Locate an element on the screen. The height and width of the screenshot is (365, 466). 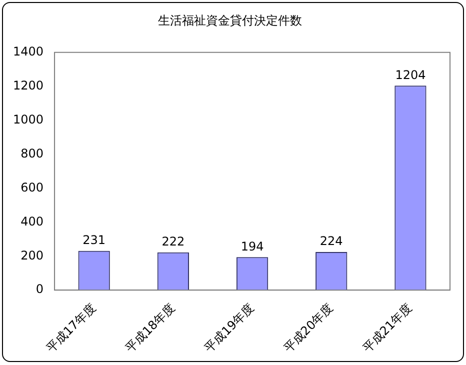
y-tick-label: 1000 is located at coordinates (28, 119).